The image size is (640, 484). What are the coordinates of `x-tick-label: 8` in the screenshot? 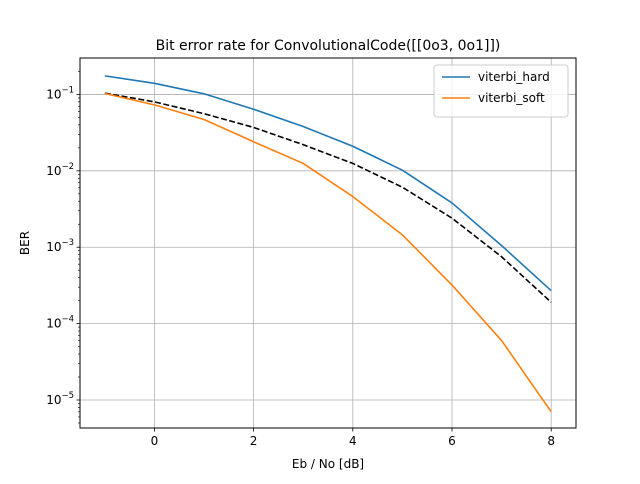 It's located at (551, 441).